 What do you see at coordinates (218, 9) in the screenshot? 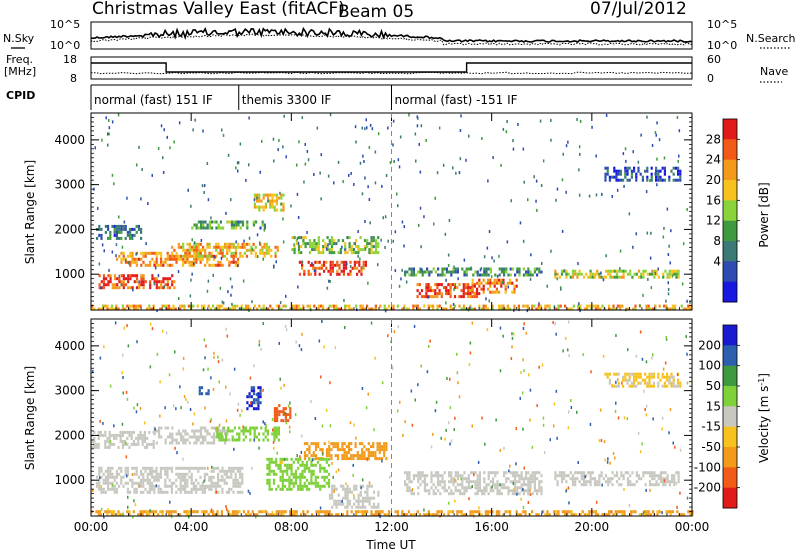
I see `station-title: Christmas Valley East (fitACF)` at bounding box center [218, 9].